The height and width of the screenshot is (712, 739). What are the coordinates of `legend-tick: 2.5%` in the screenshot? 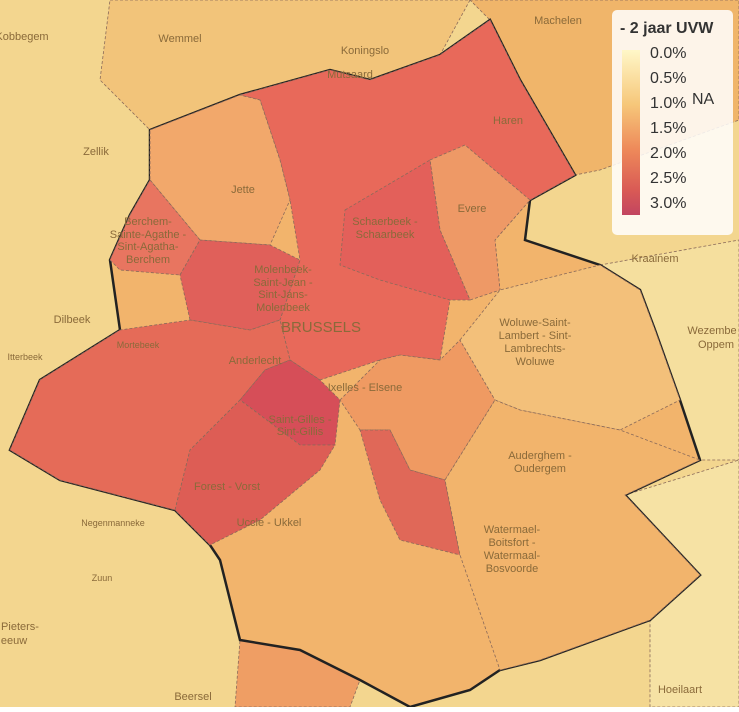 It's located at (668, 178).